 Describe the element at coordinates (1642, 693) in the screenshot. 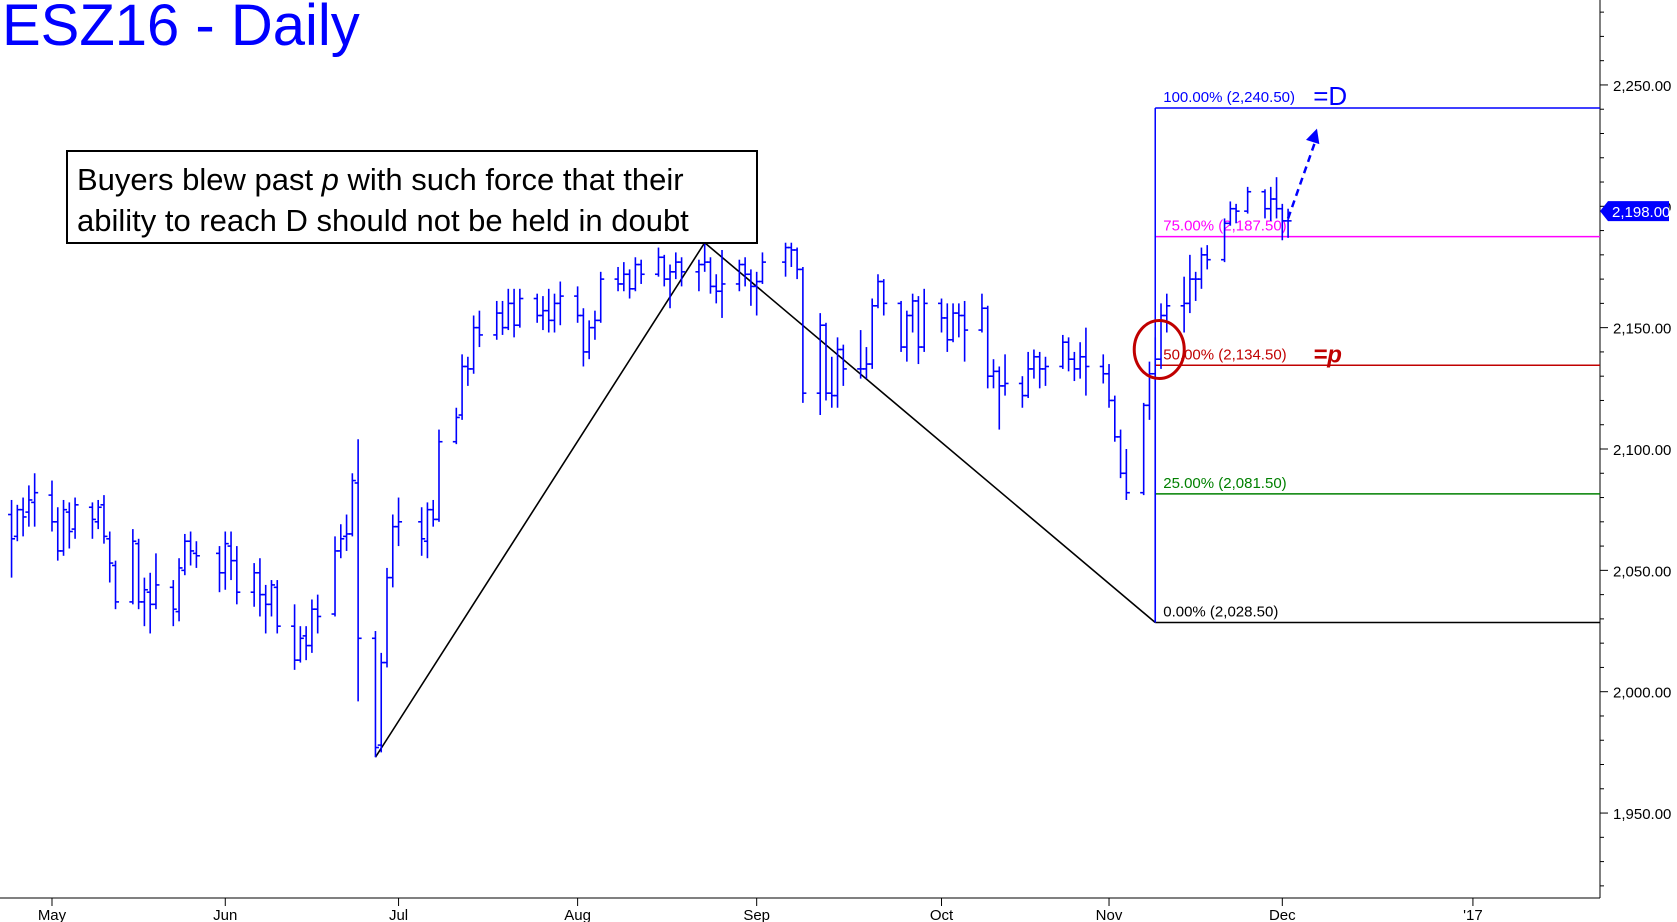

I see `y-tick-label: 2,000.00` at that location.